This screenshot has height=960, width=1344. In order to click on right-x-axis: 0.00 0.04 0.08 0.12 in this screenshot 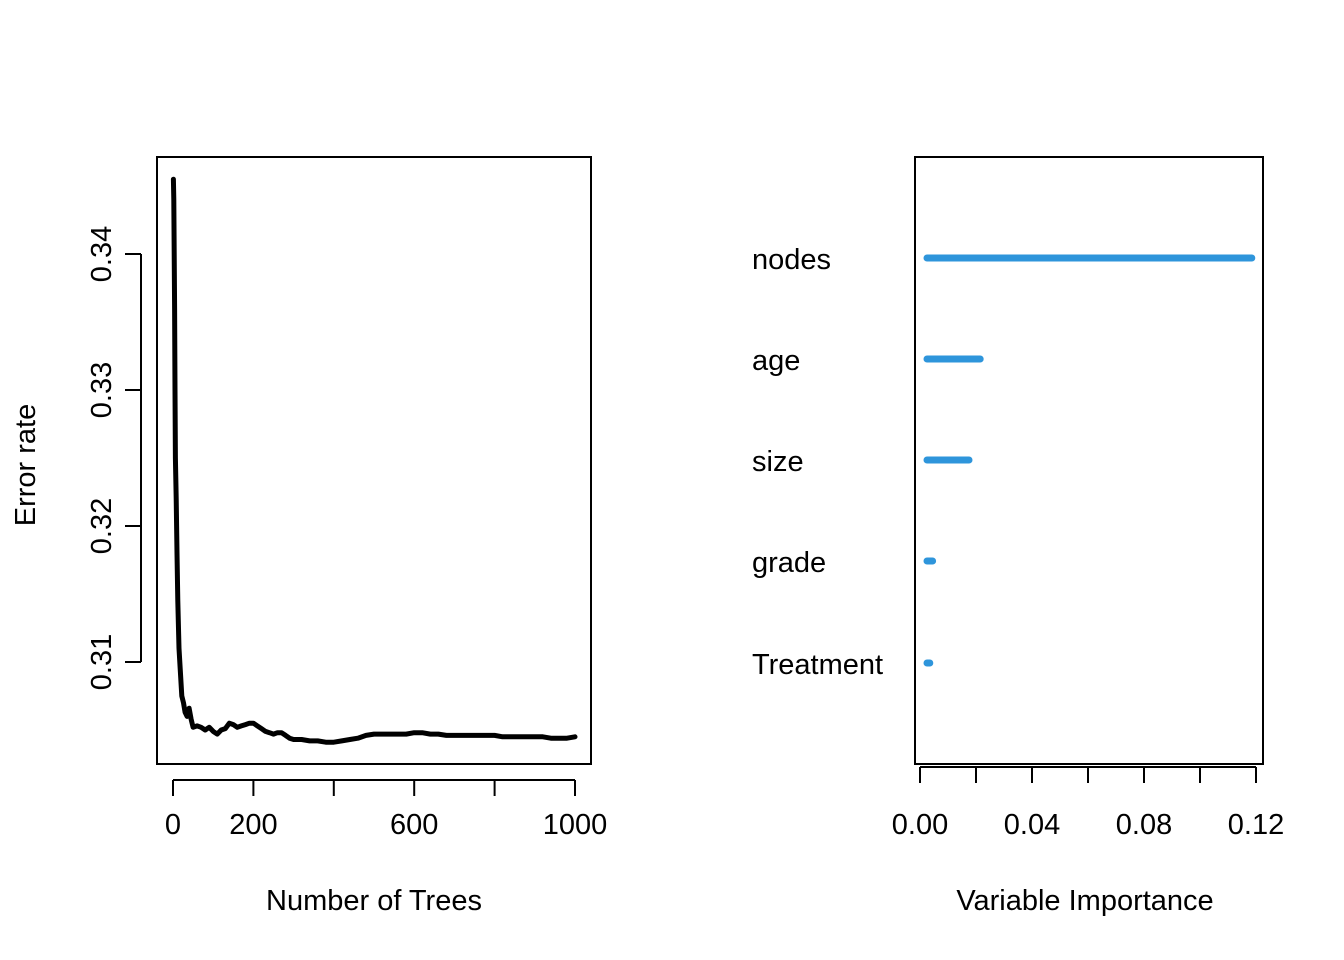, I will do `click(1088, 803)`.